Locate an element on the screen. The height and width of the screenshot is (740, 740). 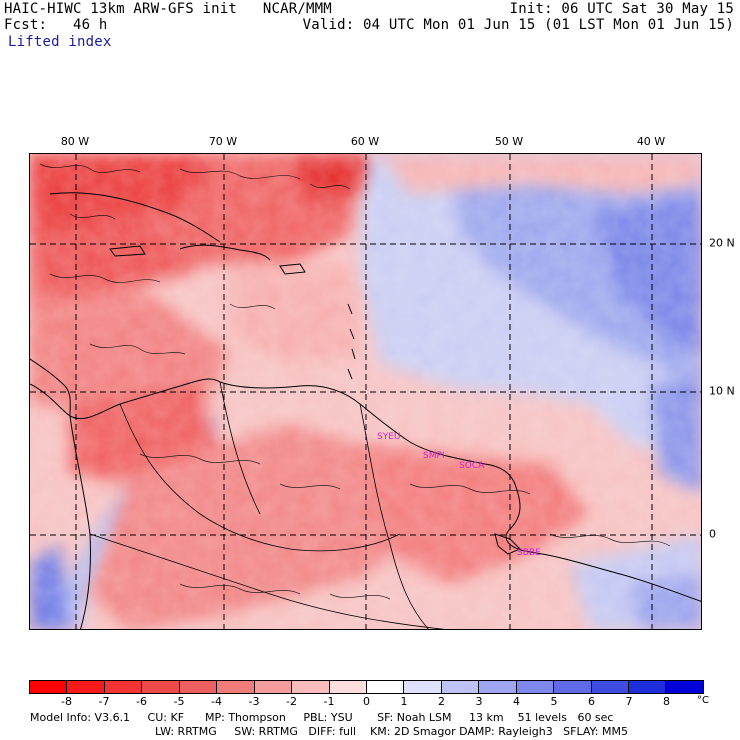
lat-label-10n: 10 N is located at coordinates (722, 391).